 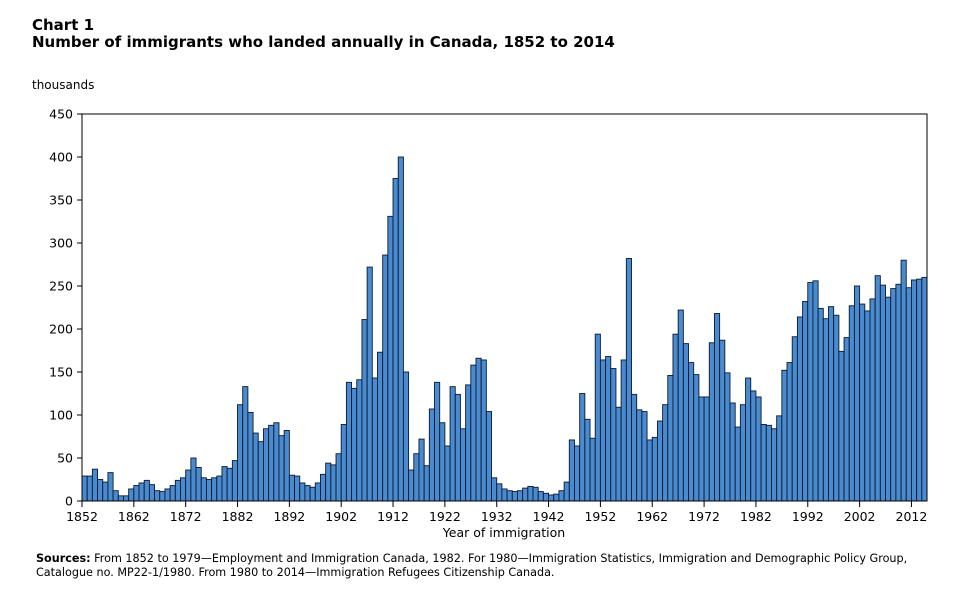 What do you see at coordinates (447, 473) in the screenshot?
I see `bar-1922` at bounding box center [447, 473].